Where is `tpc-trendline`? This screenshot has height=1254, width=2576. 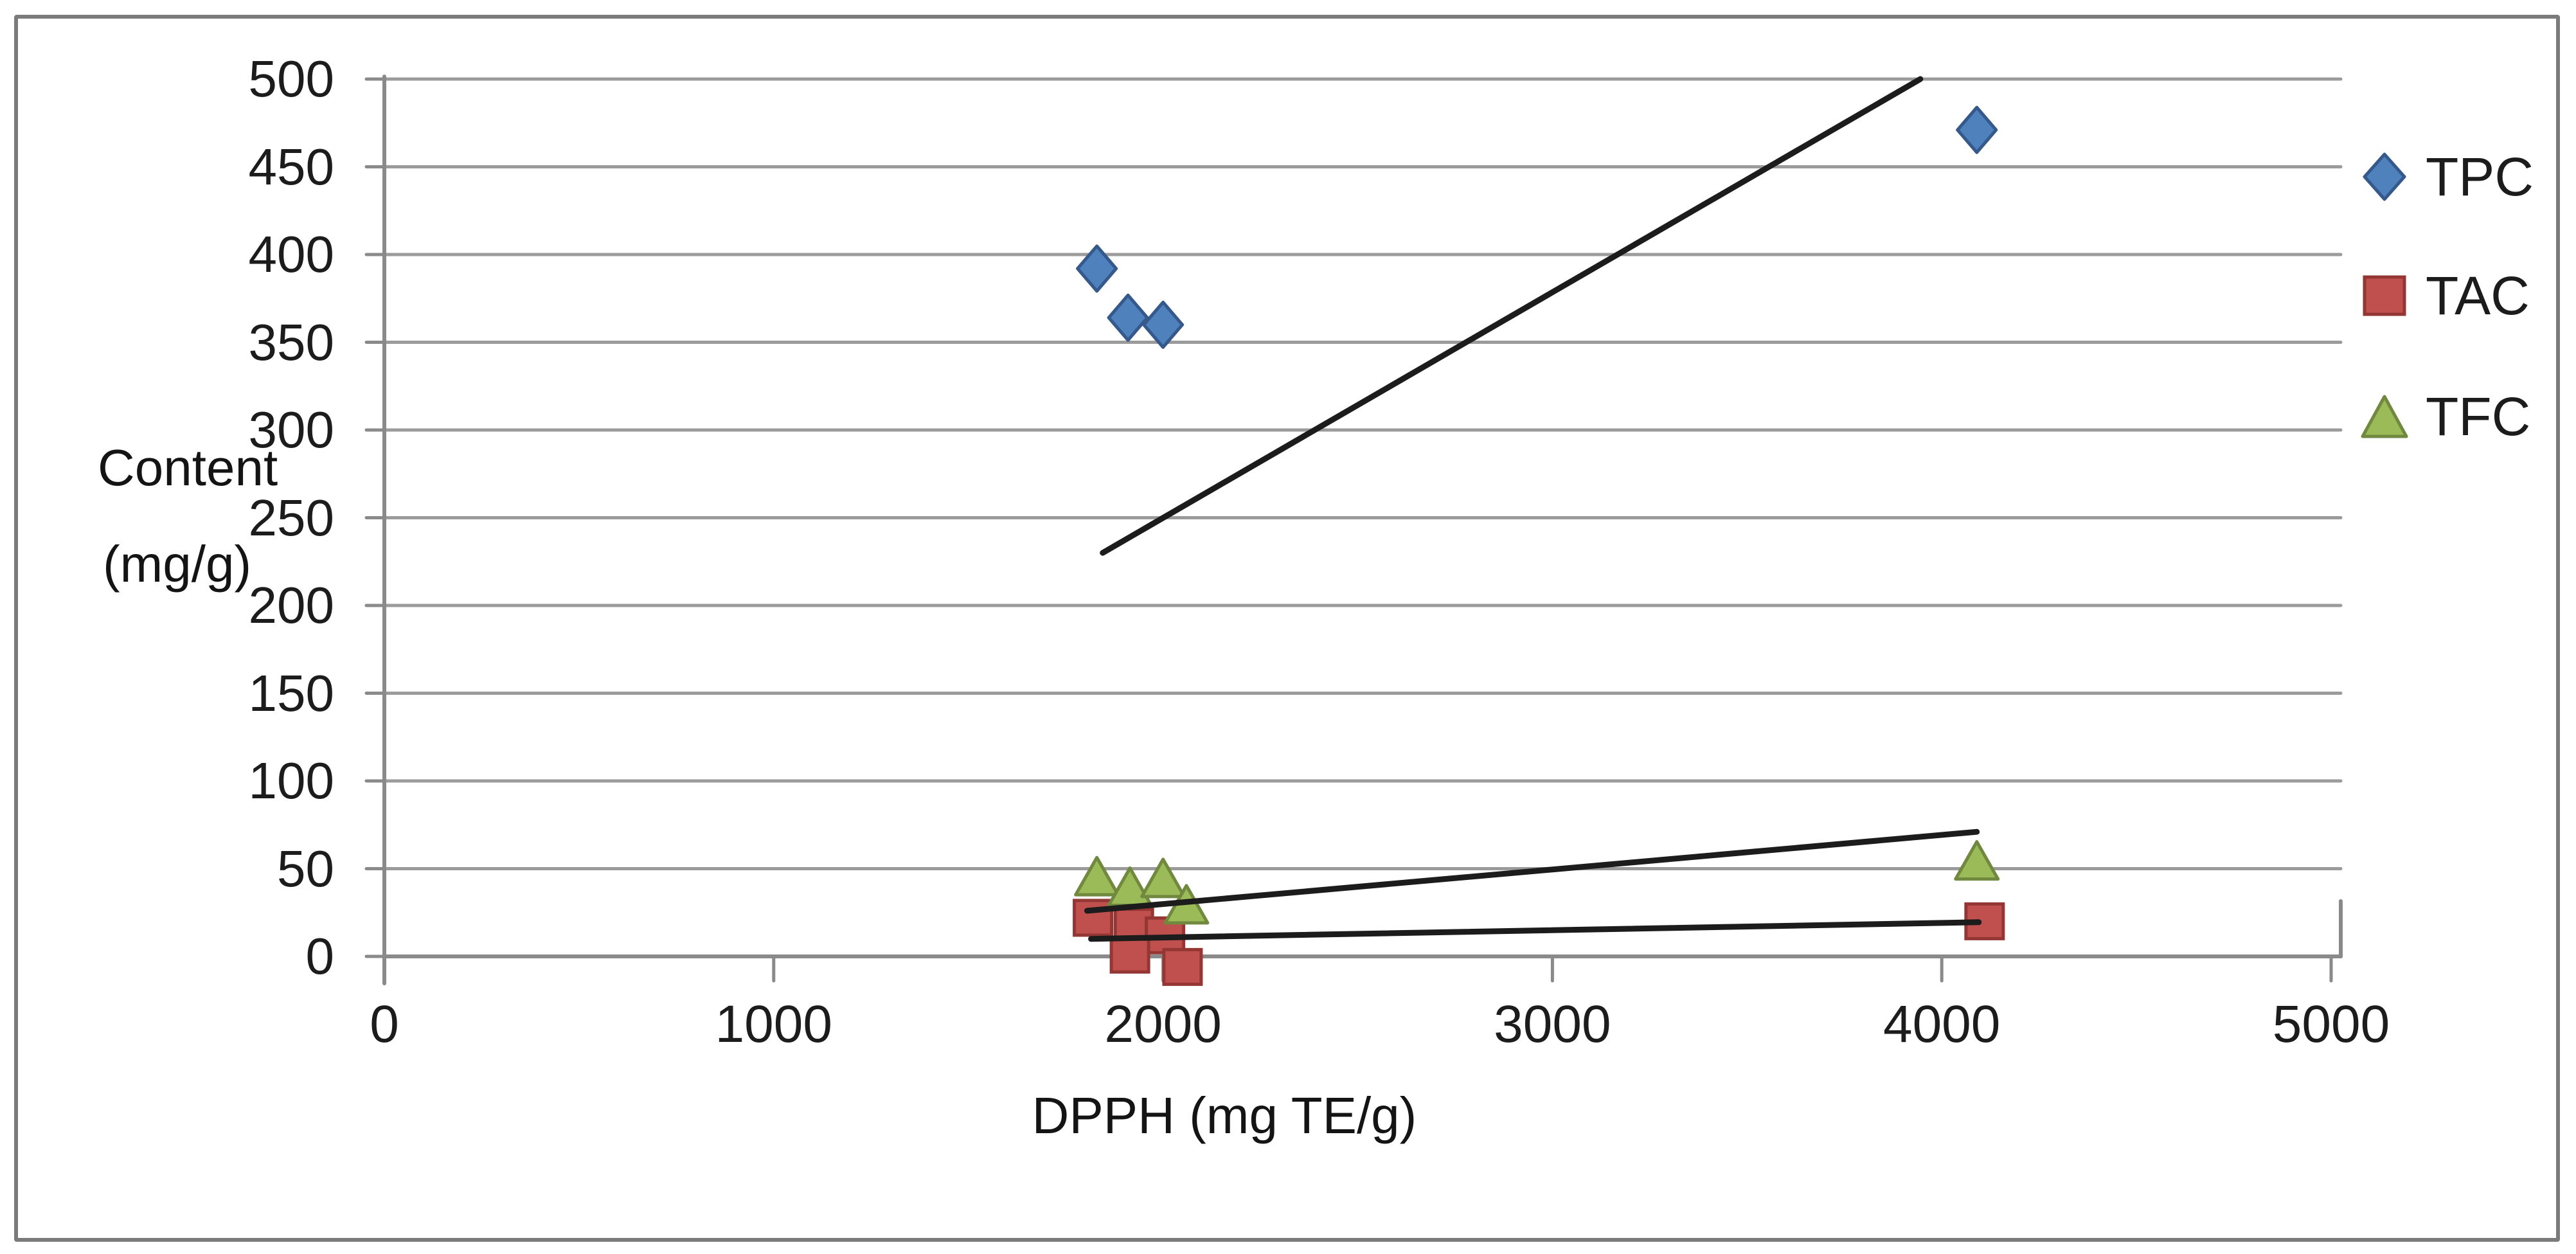 tpc-trendline is located at coordinates (1512, 316).